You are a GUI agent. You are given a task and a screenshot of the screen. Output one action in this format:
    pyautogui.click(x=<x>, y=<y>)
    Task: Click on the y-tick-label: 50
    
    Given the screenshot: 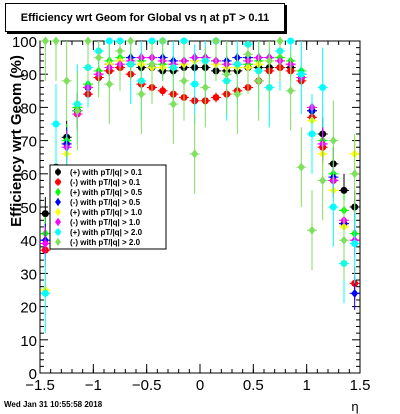 What is the action you would take?
    pyautogui.click(x=28, y=208)
    